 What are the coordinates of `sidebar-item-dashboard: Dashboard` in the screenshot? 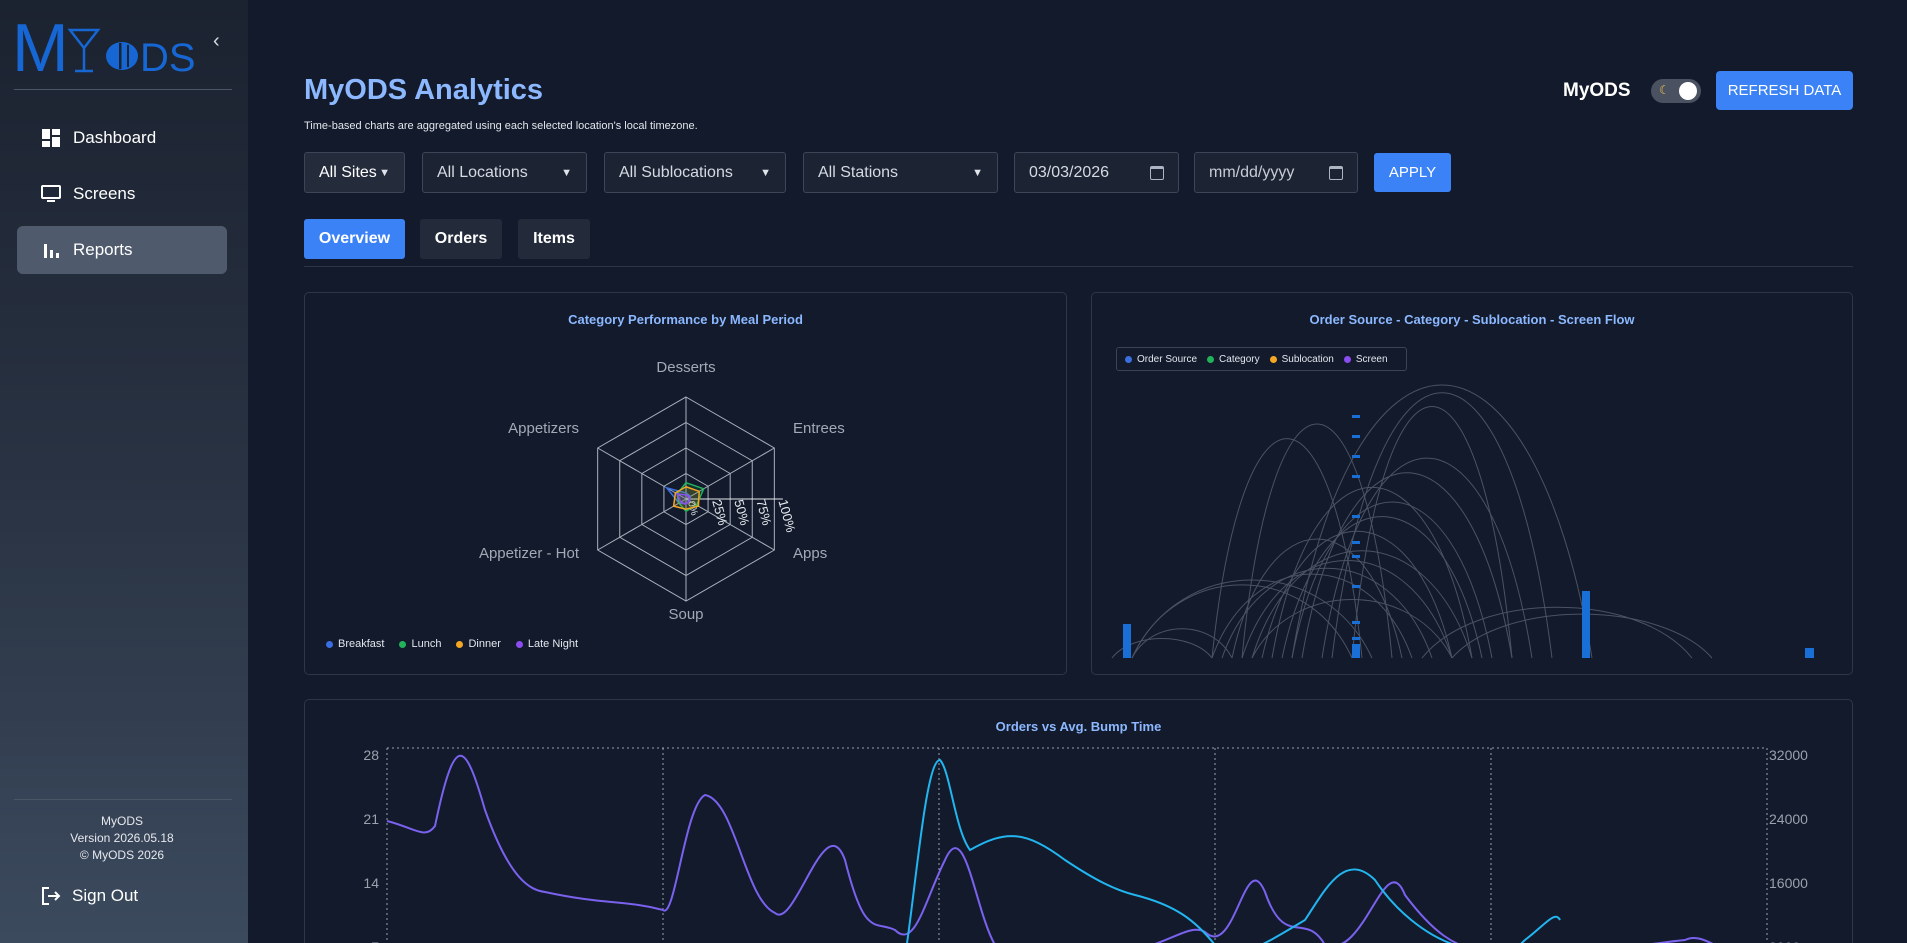 It's located at (122, 138).